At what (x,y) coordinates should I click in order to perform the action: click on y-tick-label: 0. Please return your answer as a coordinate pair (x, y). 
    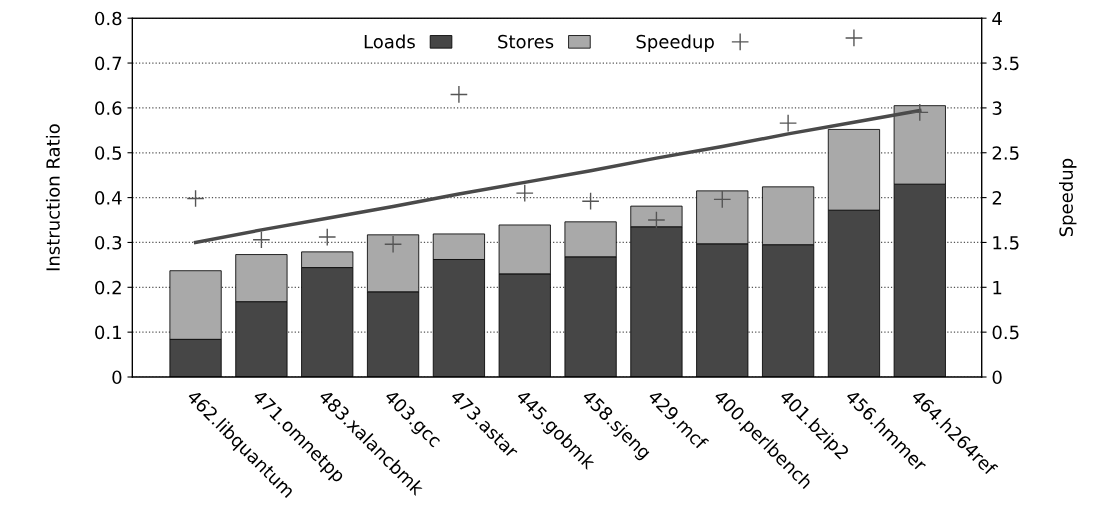
    Looking at the image, I should click on (117, 377).